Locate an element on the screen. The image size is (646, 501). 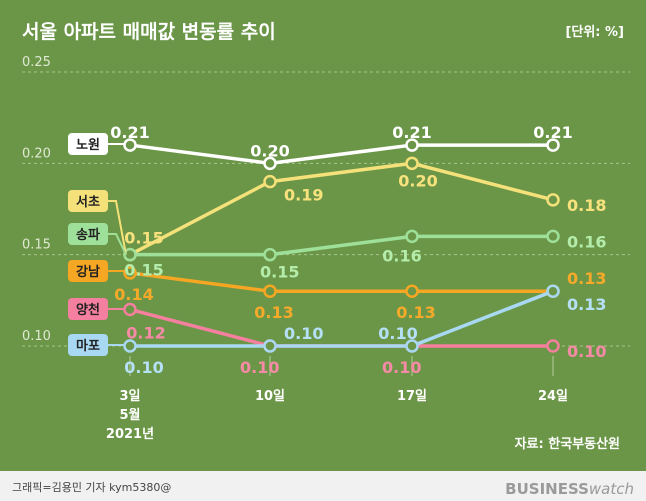
series-tag-label: 양천 is located at coordinates (88, 310).